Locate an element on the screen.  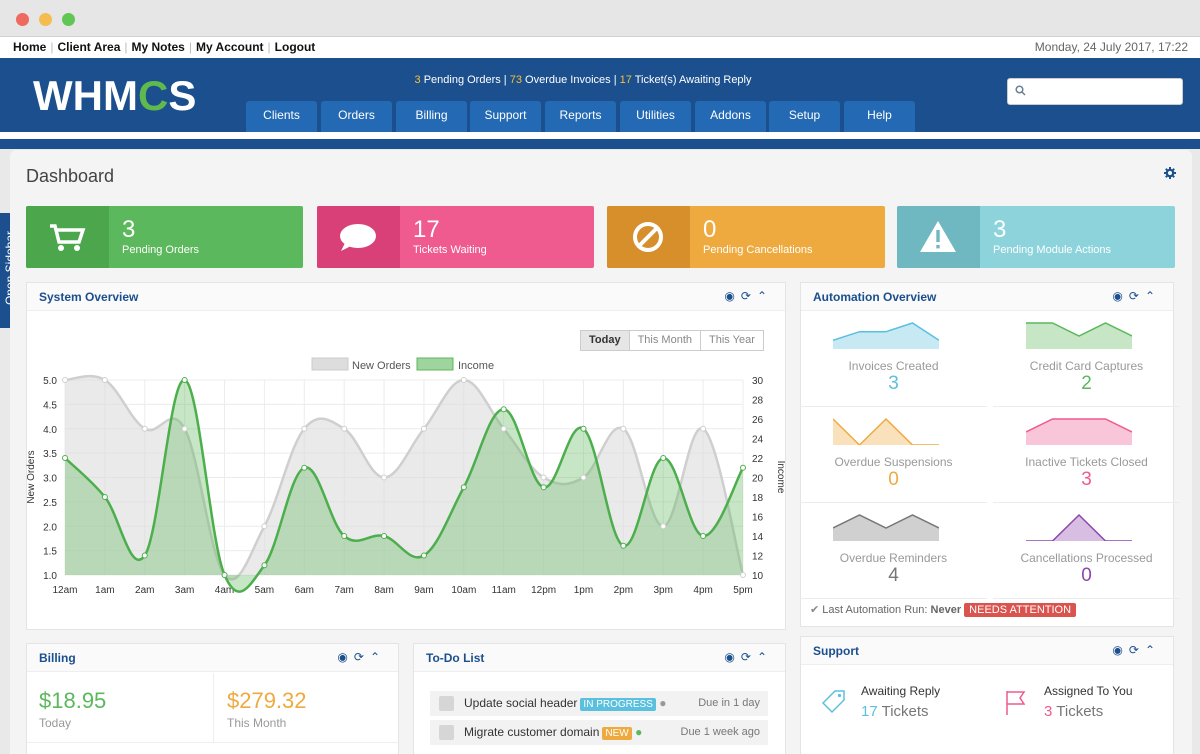
maximize-window-button is located at coordinates (68, 19).